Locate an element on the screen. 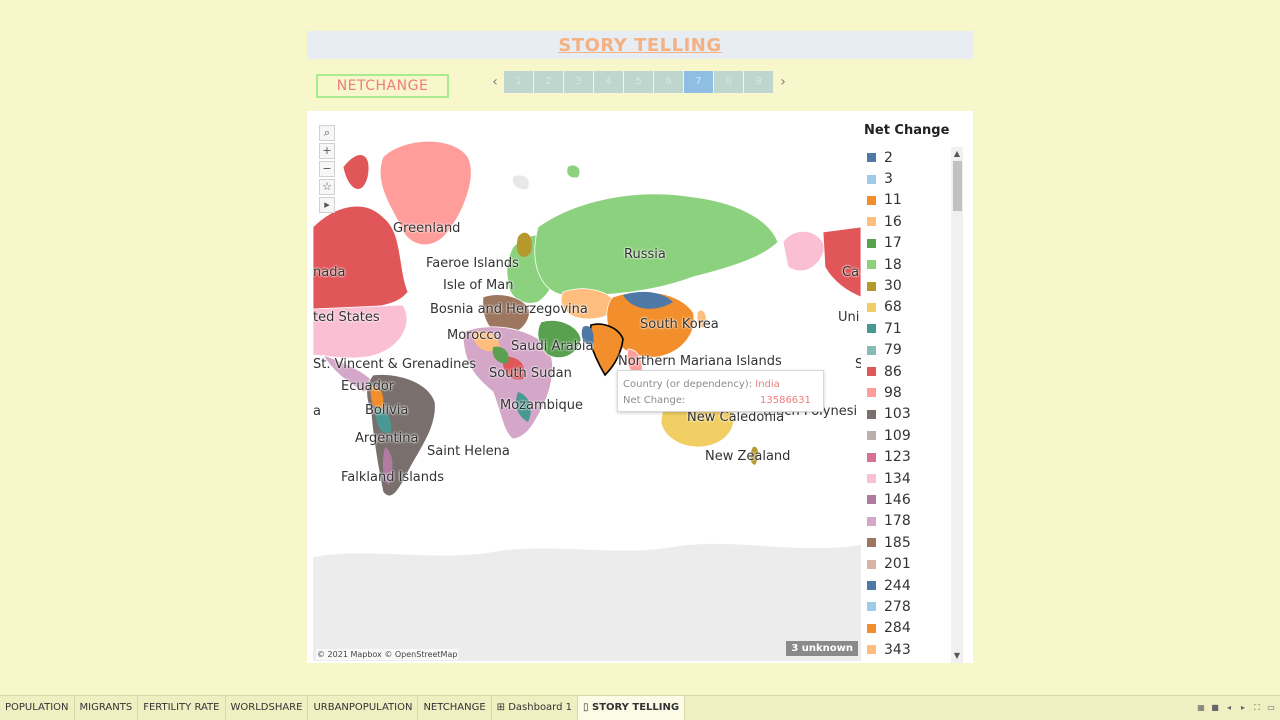 The width and height of the screenshot is (1280, 720). legend-item: 278 is located at coordinates (909, 606).